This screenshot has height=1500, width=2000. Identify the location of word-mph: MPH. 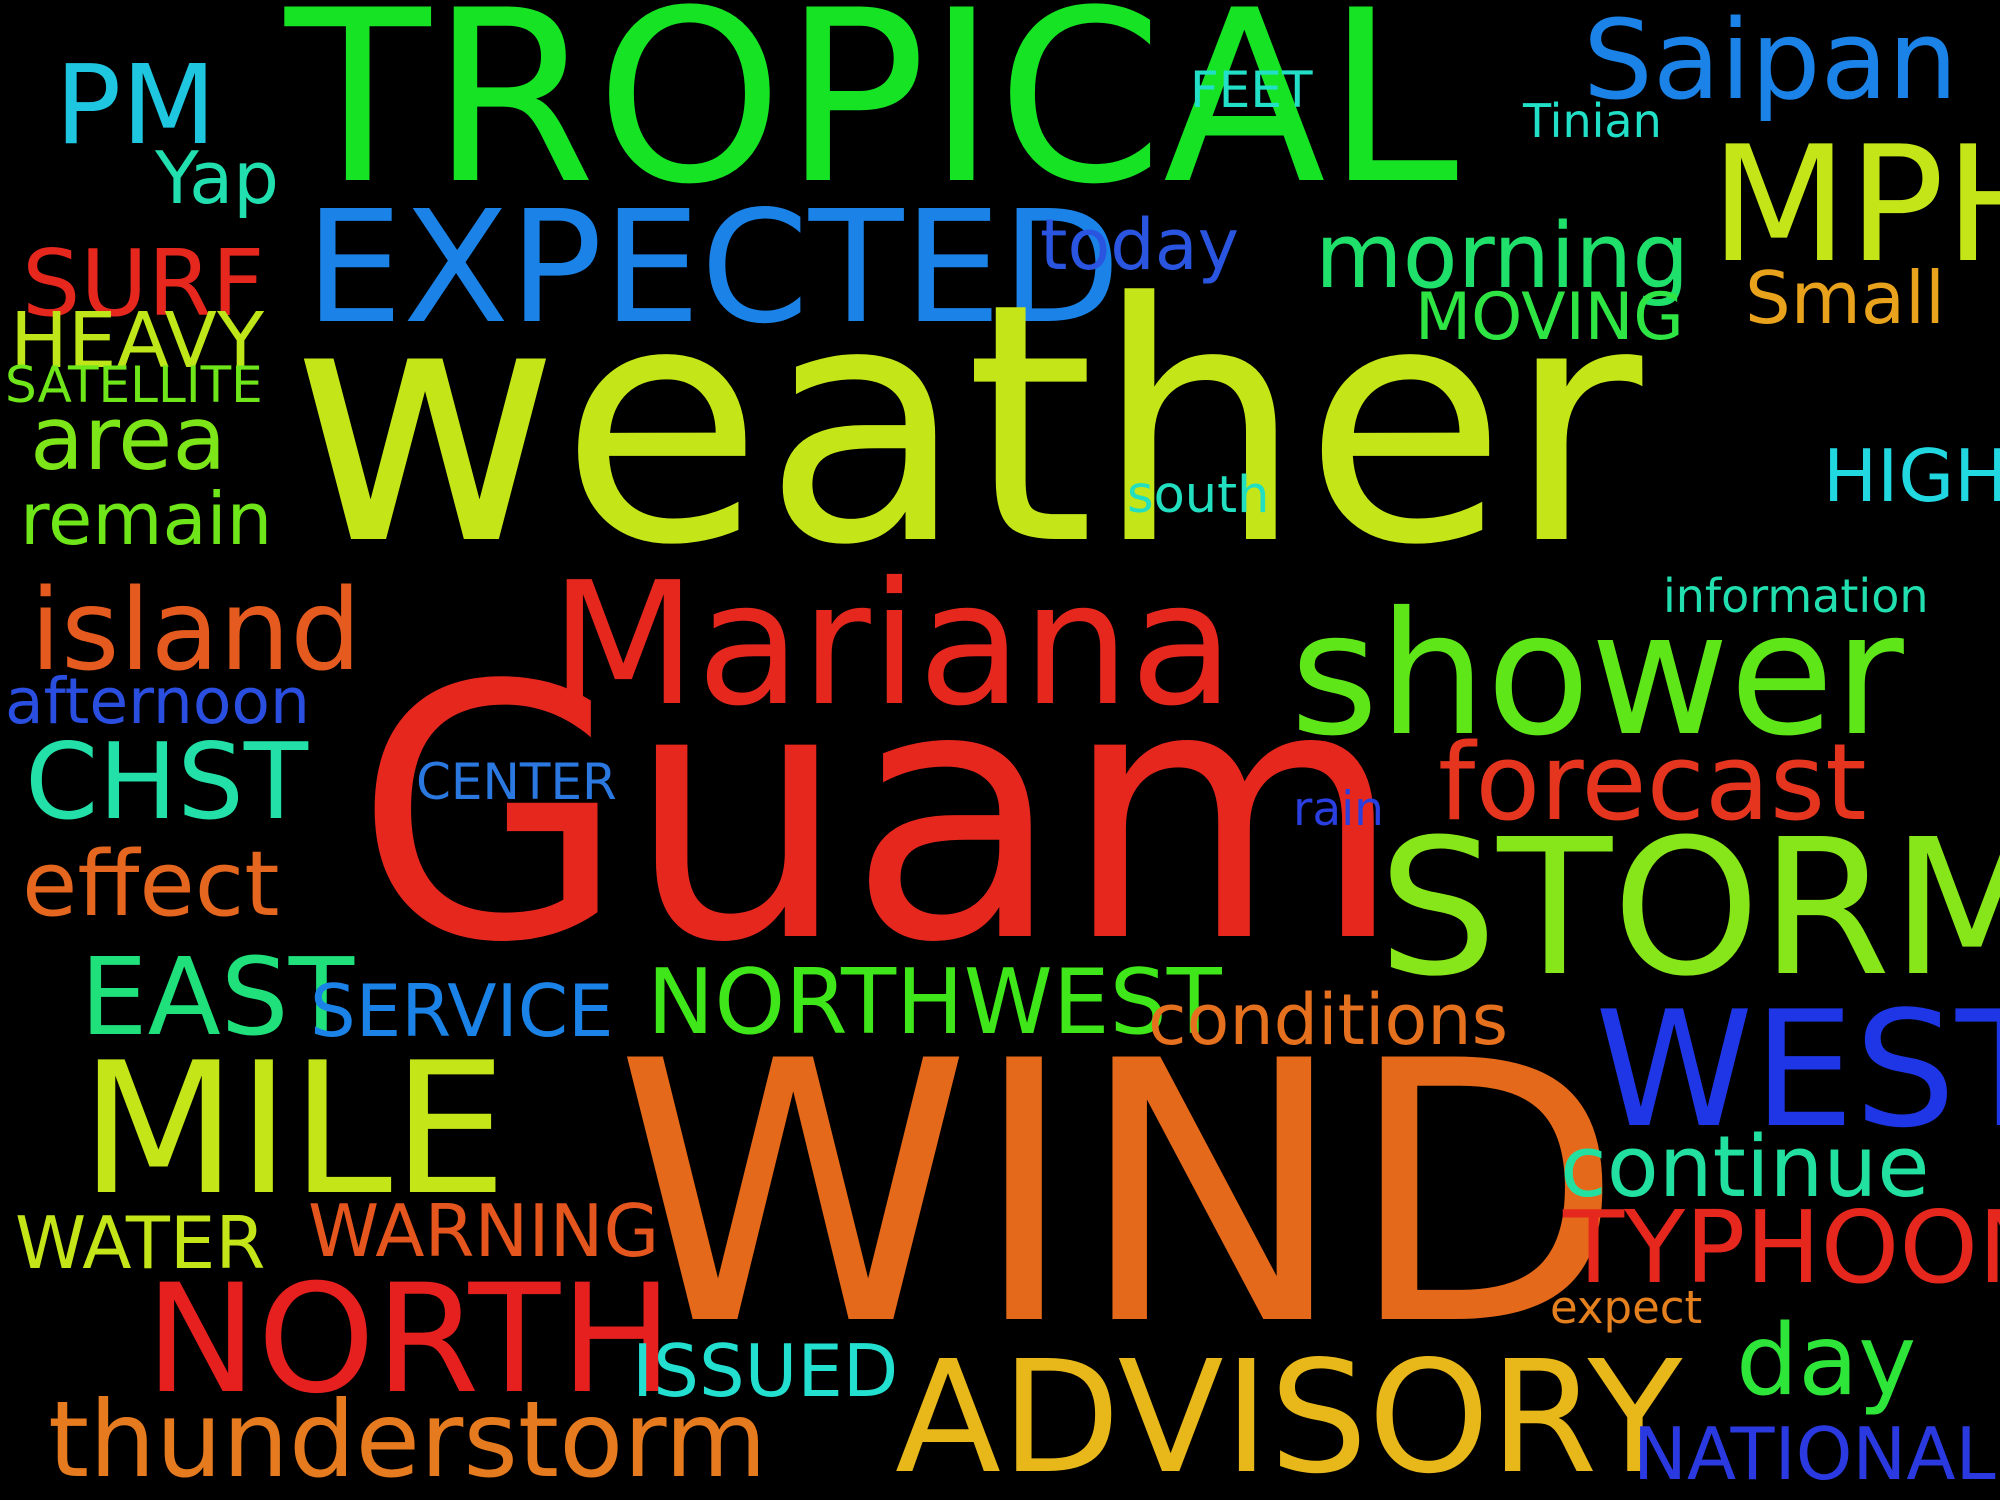
(1855, 204).